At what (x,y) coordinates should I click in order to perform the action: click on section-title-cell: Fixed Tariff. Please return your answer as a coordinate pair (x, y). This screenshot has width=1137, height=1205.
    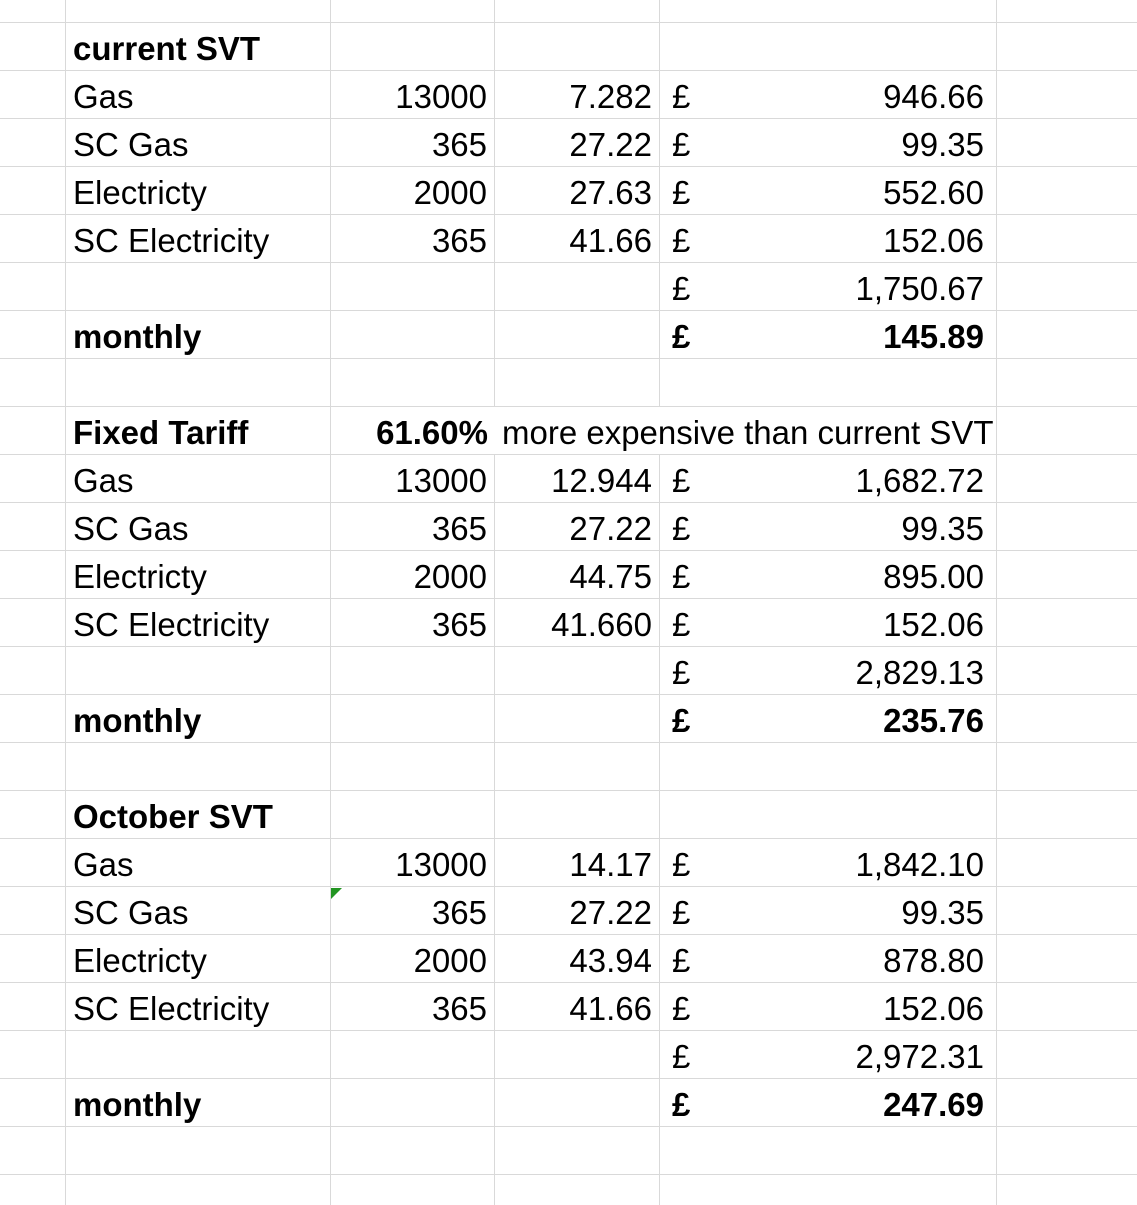
    Looking at the image, I should click on (198, 431).